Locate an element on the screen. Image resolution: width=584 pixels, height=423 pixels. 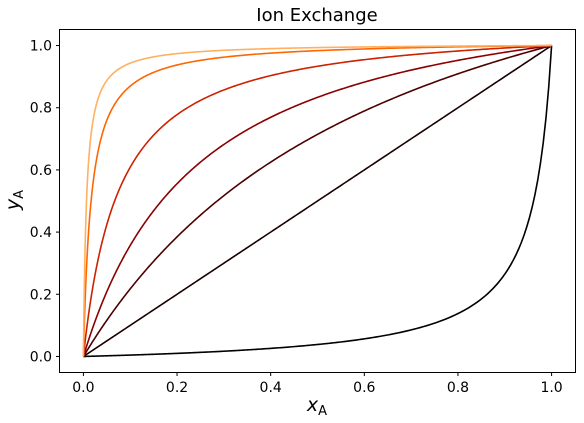
x-axis-ticks: 0.0 0.2 0.4 0.6 0.8 1.0 is located at coordinates (317, 384).